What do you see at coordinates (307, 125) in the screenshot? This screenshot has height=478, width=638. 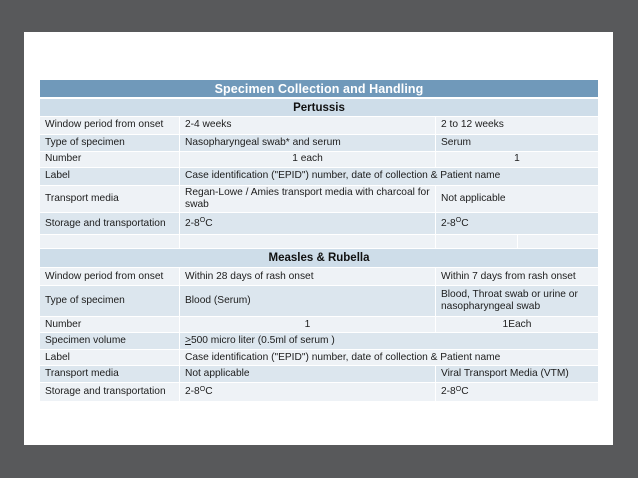 I see `value-cell: 2-4 weeks` at bounding box center [307, 125].